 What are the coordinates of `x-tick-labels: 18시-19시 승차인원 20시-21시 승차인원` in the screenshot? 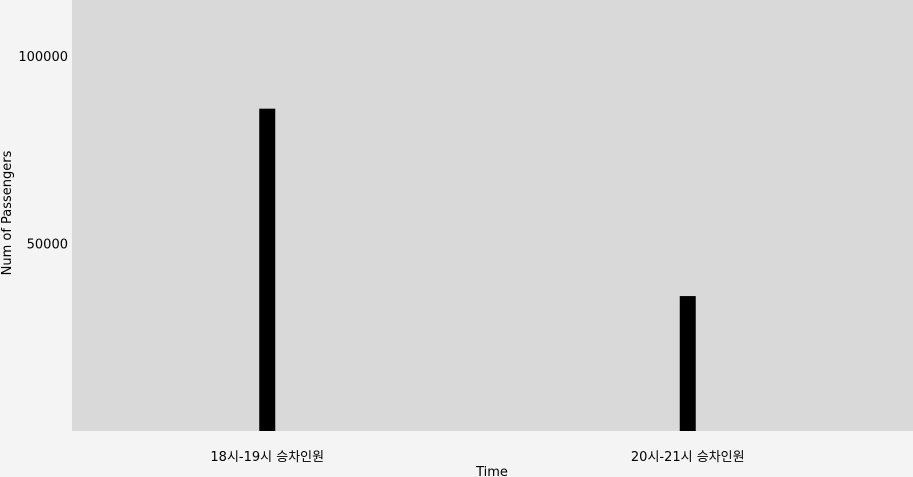 It's located at (477, 457).